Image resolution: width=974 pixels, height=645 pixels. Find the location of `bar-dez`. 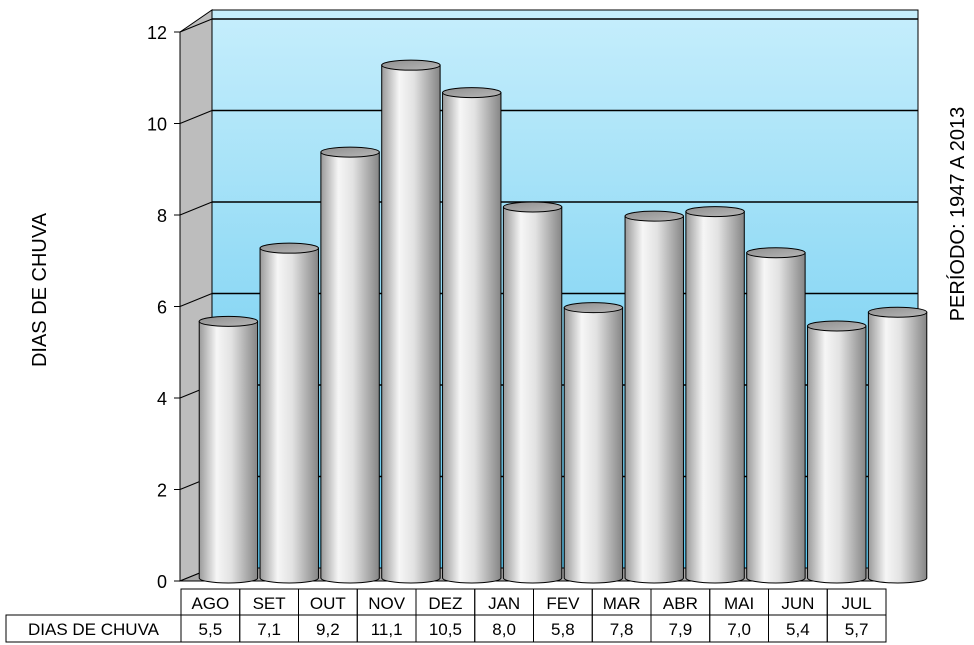

bar-dez is located at coordinates (472, 335).